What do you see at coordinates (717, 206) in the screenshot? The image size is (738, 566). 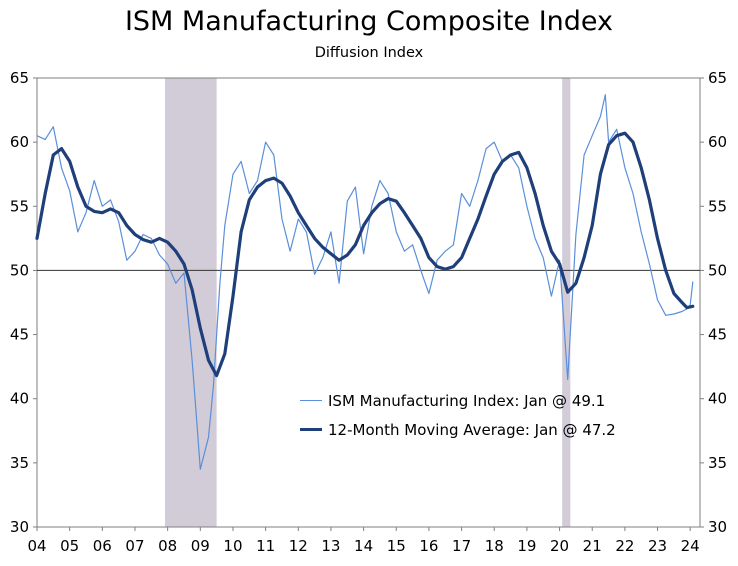 I see `y-tick-label-right-55: 55` at bounding box center [717, 206].